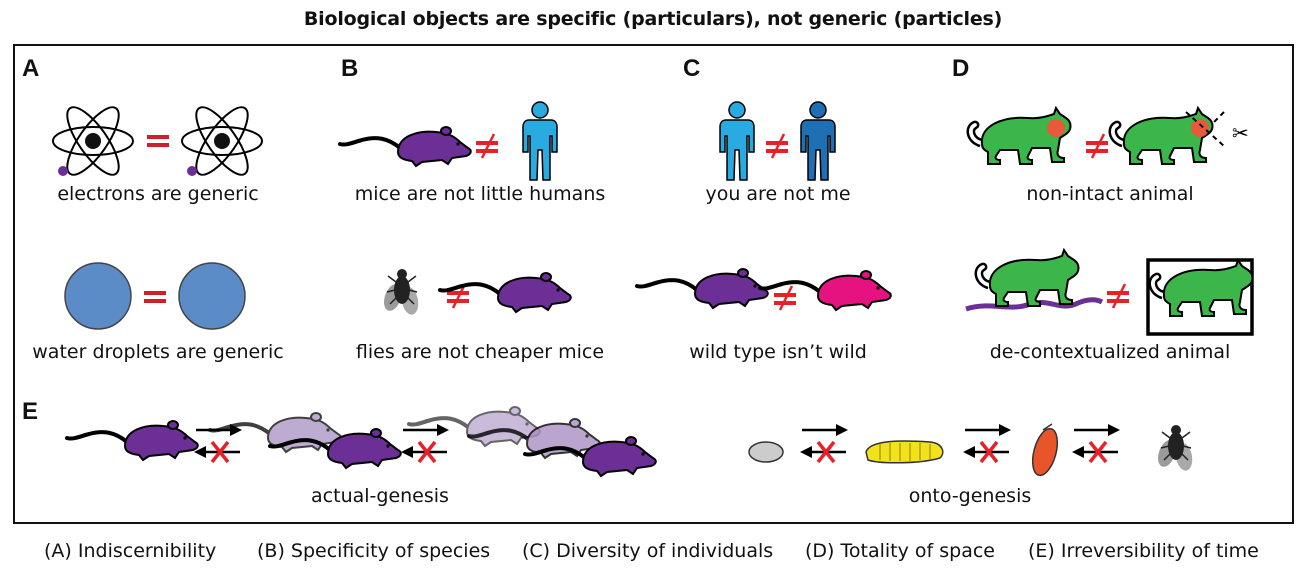 The width and height of the screenshot is (1306, 578). What do you see at coordinates (400, 292) in the screenshot?
I see `fly-icon` at bounding box center [400, 292].